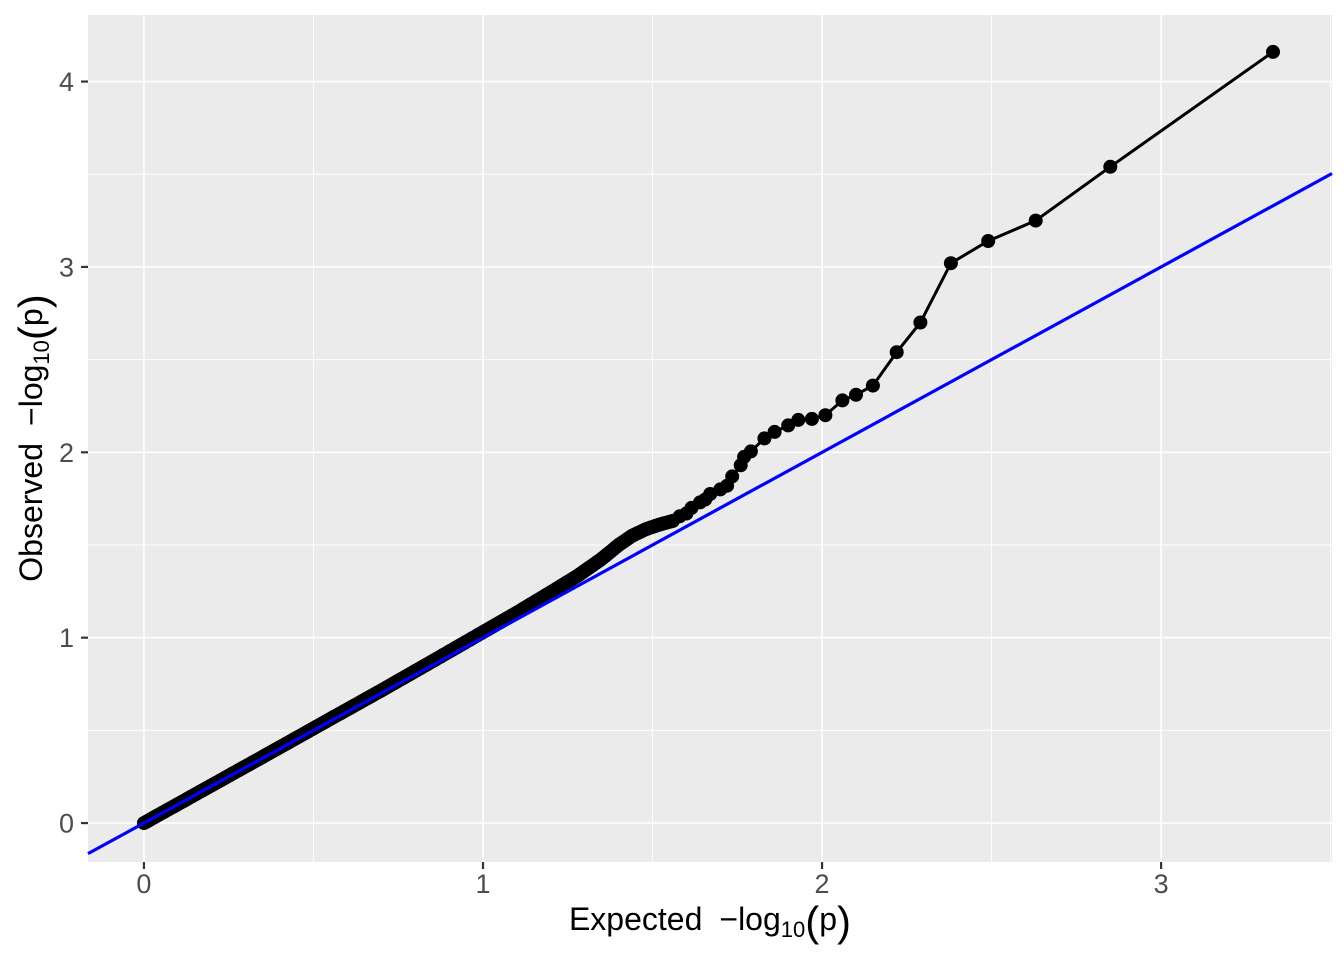 The width and height of the screenshot is (1344, 960). What do you see at coordinates (710, 922) in the screenshot?
I see `x-axis-title: Expected −log10(p)` at bounding box center [710, 922].